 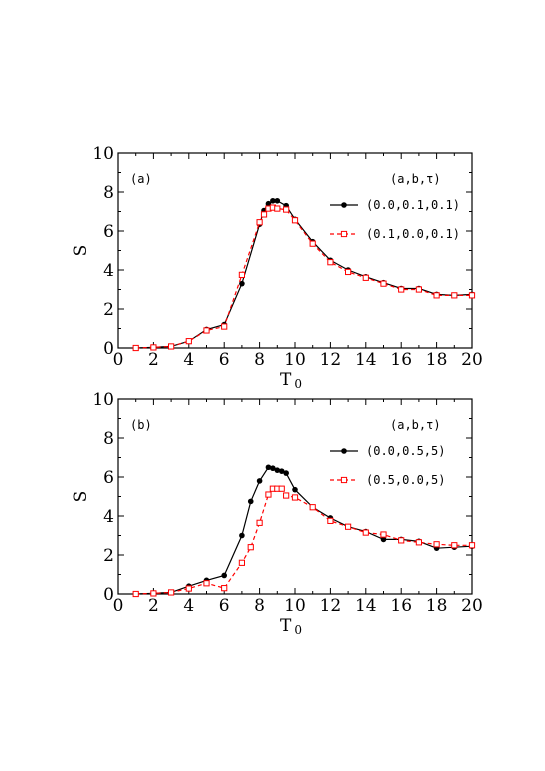 I want to click on panel-label: (b), so click(x=141, y=425).